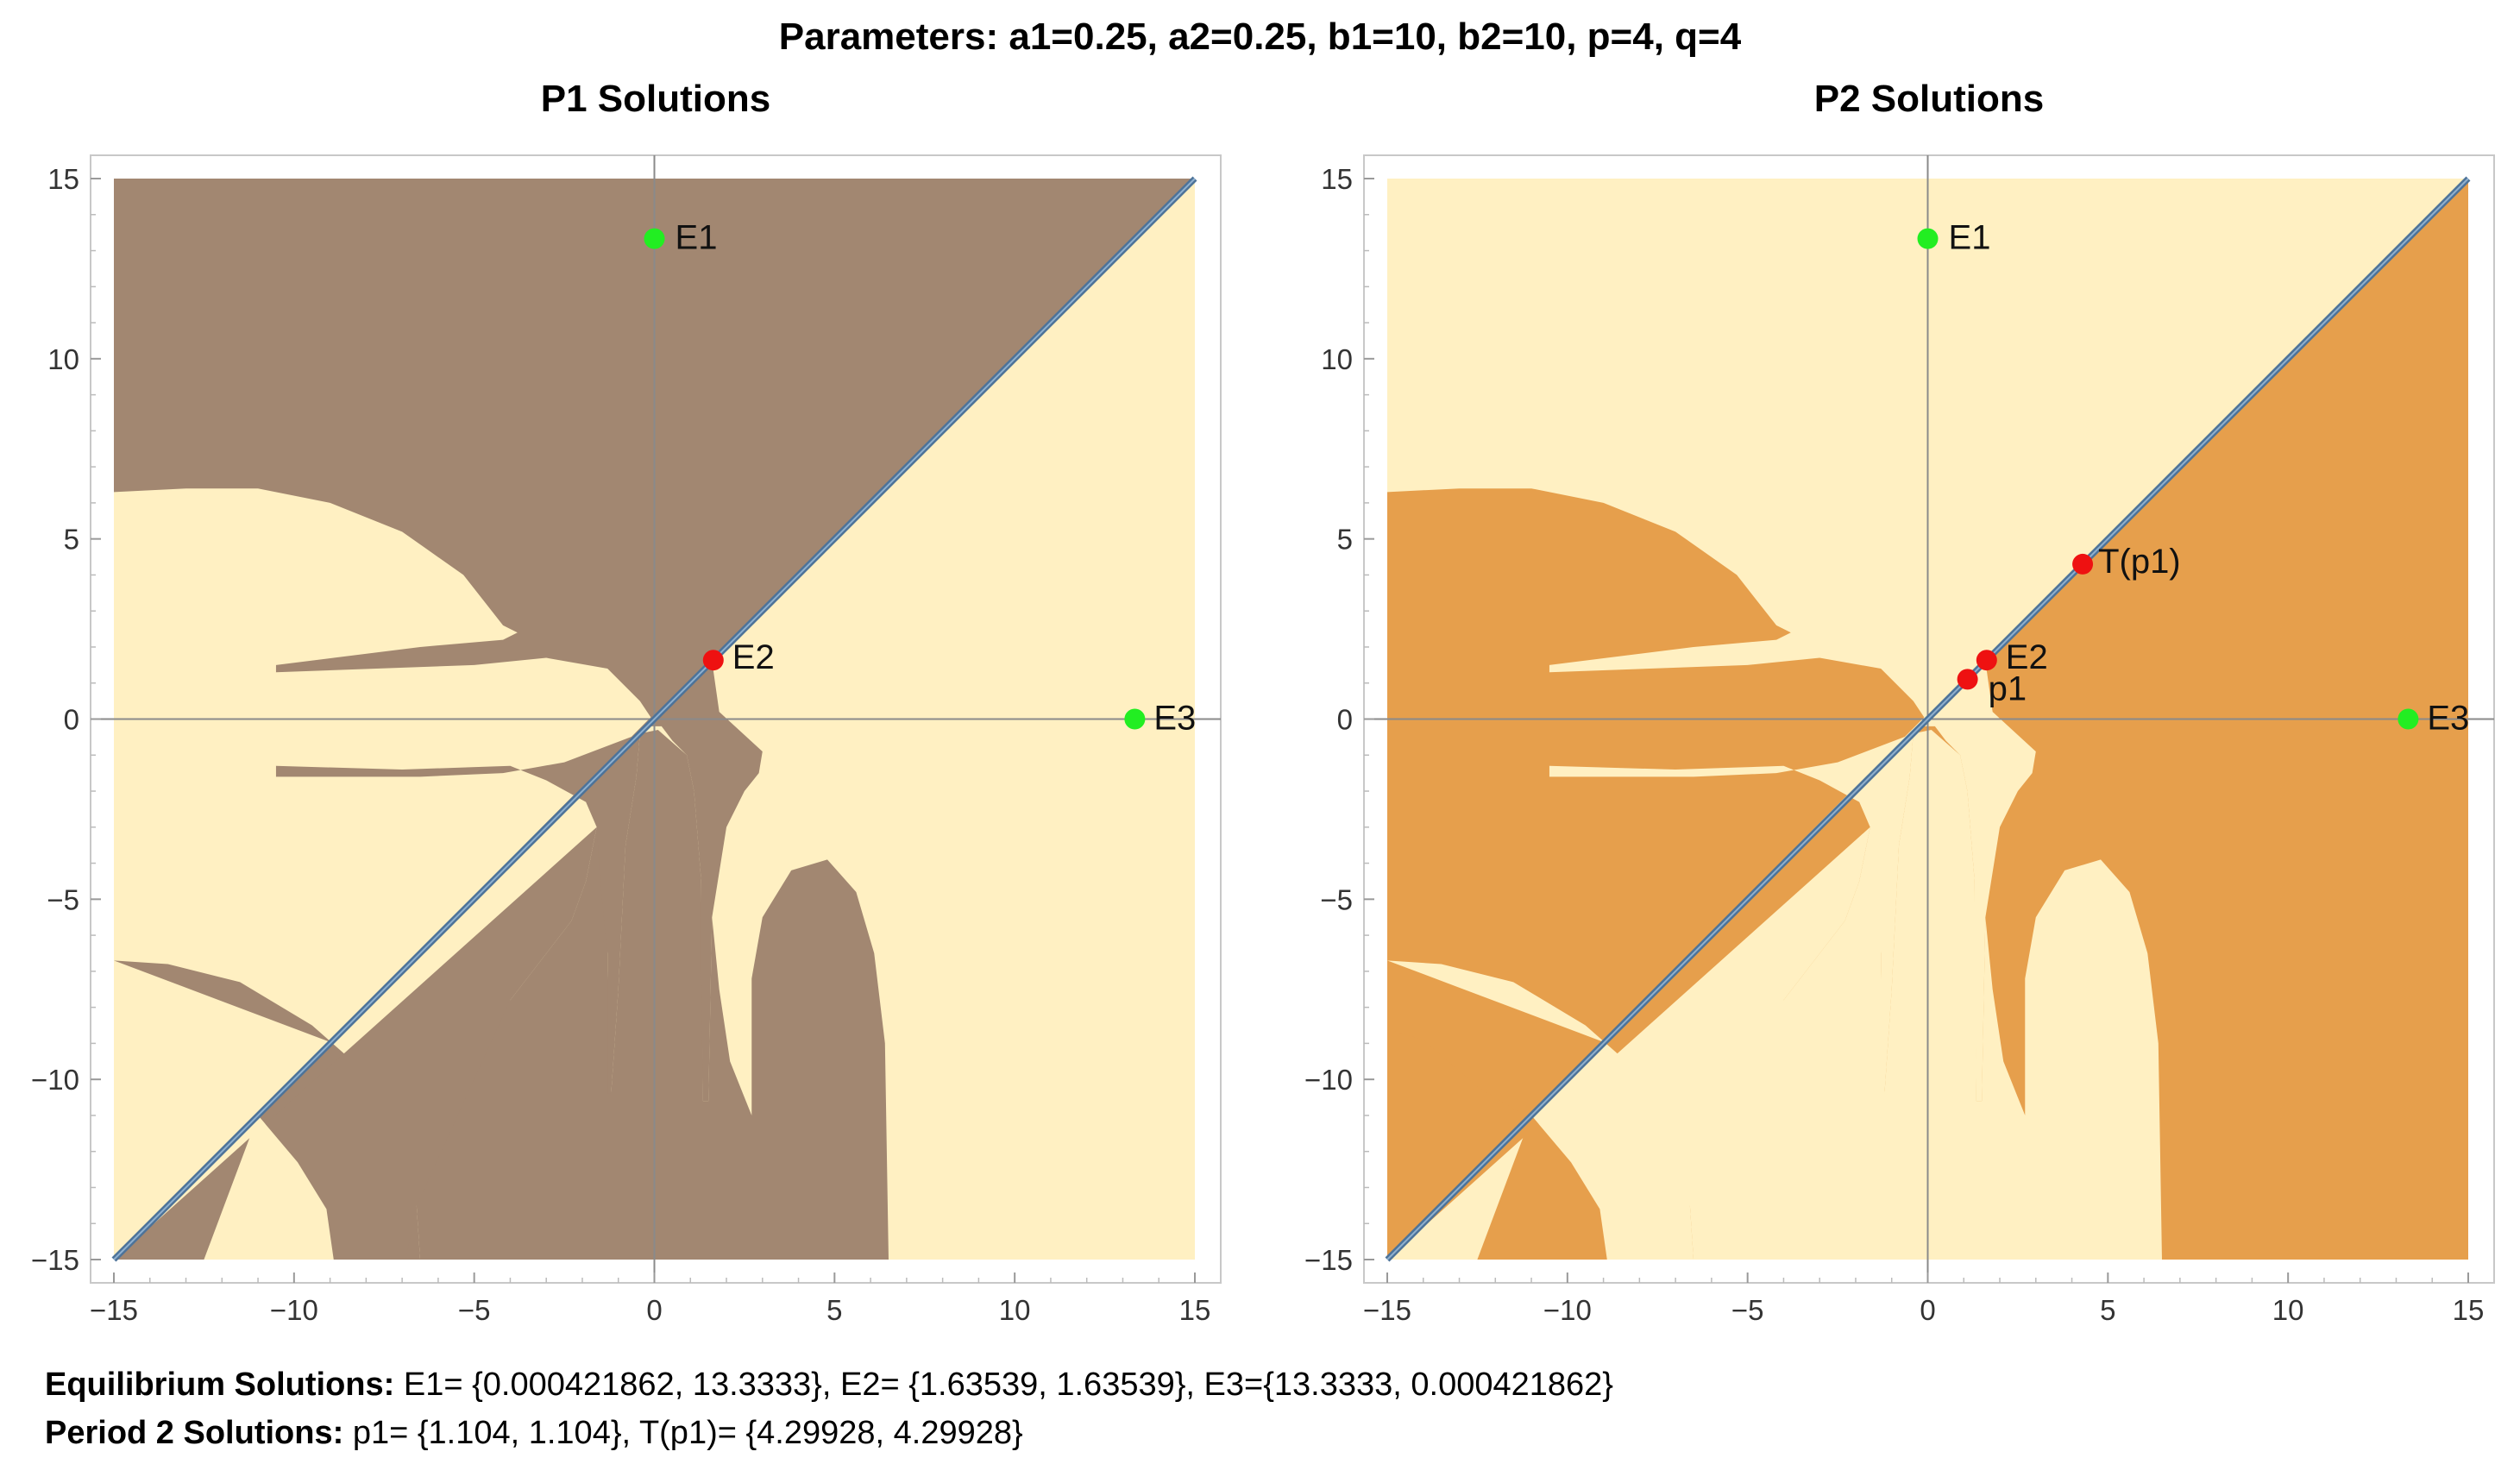  Describe the element at coordinates (63, 179) in the screenshot. I see `p1-y-tick-label: 15` at that location.